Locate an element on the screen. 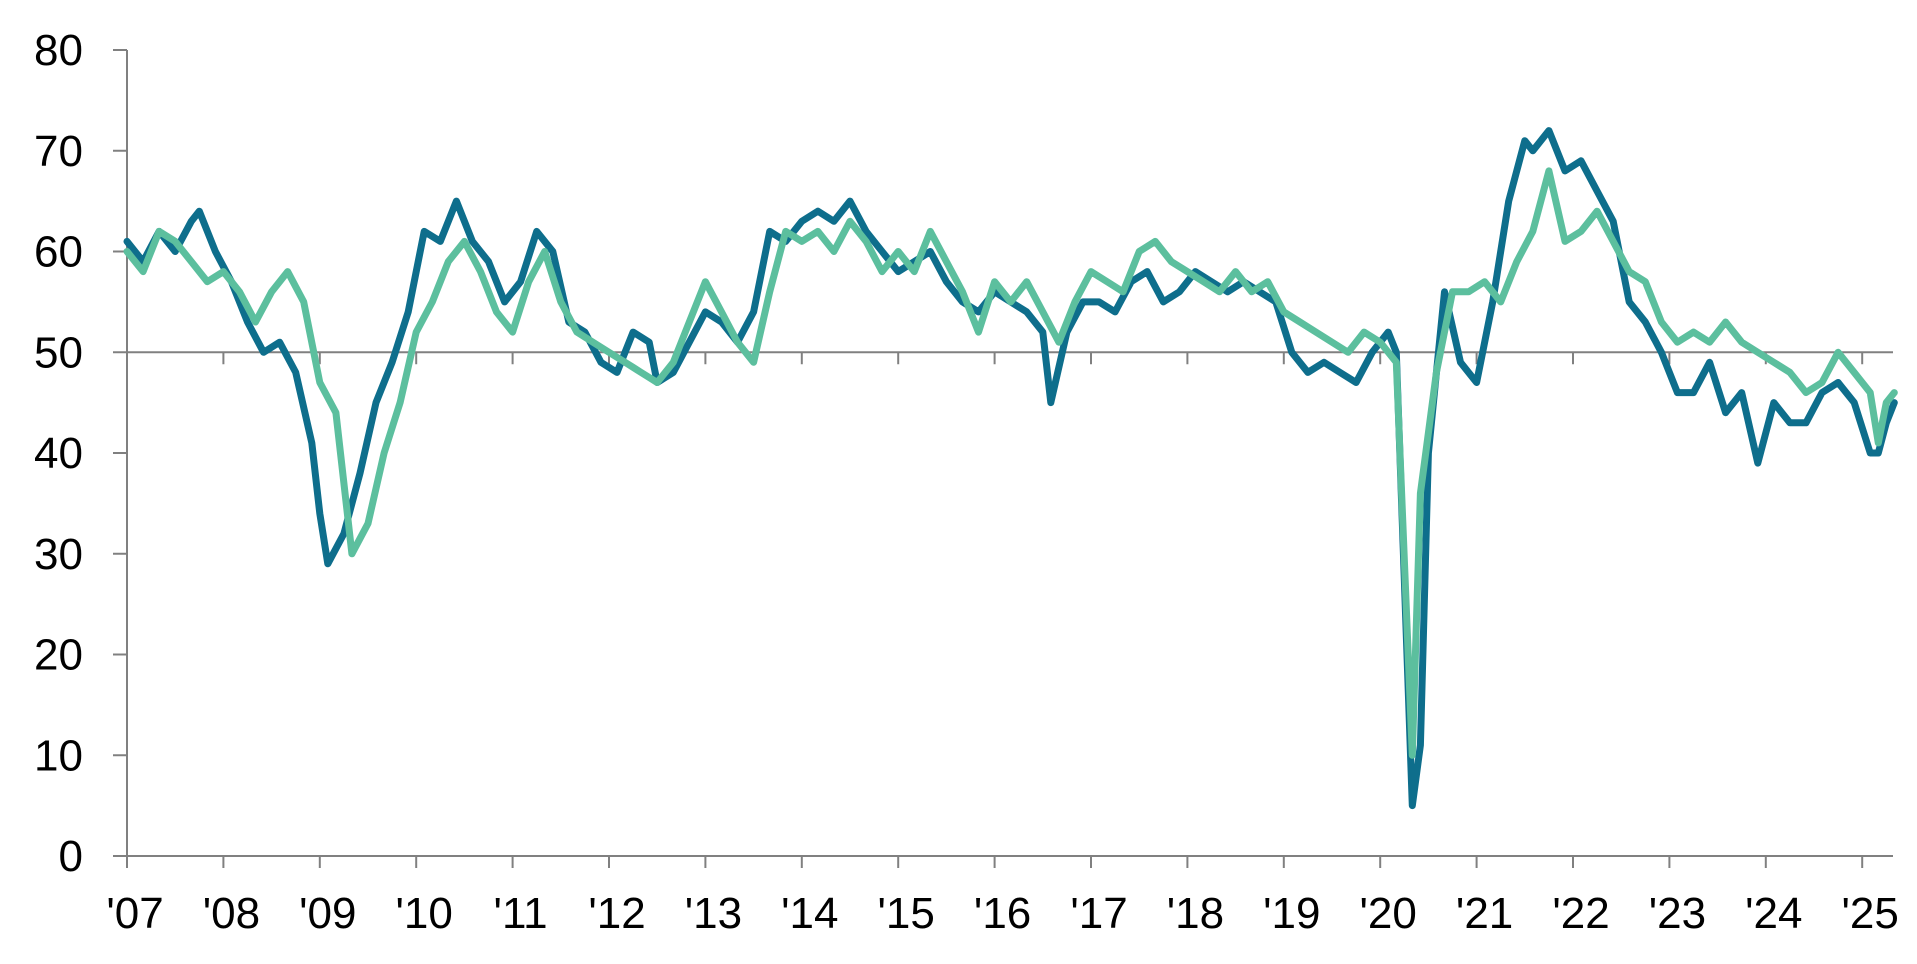 Image resolution: width=1917 pixels, height=964 pixels. x-tick-label: '08 is located at coordinates (231, 913).